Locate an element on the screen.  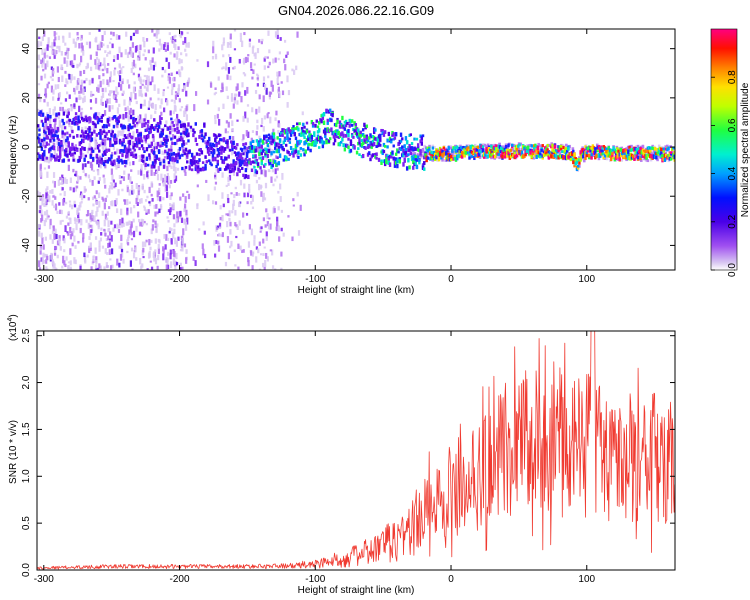
spectrogram-xlabel: Height of straight line (km) is located at coordinates (356, 290).